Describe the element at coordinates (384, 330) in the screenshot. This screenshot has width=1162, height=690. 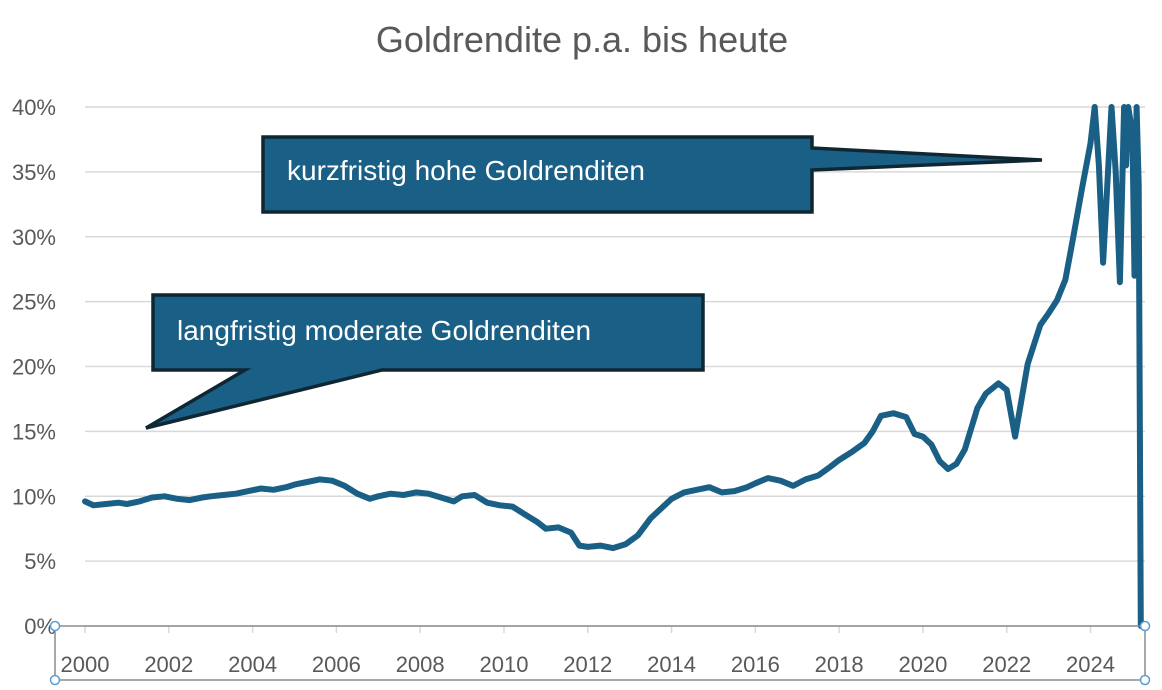
I see `callout-long-term-text: langfristig moderate Goldrenditen` at that location.